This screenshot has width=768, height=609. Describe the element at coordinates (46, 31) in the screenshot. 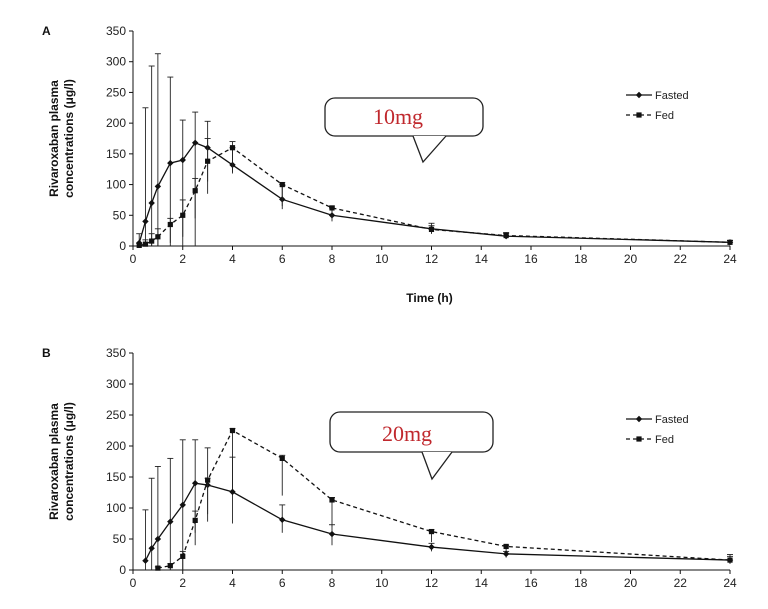

I see `panel-label: A` at that location.